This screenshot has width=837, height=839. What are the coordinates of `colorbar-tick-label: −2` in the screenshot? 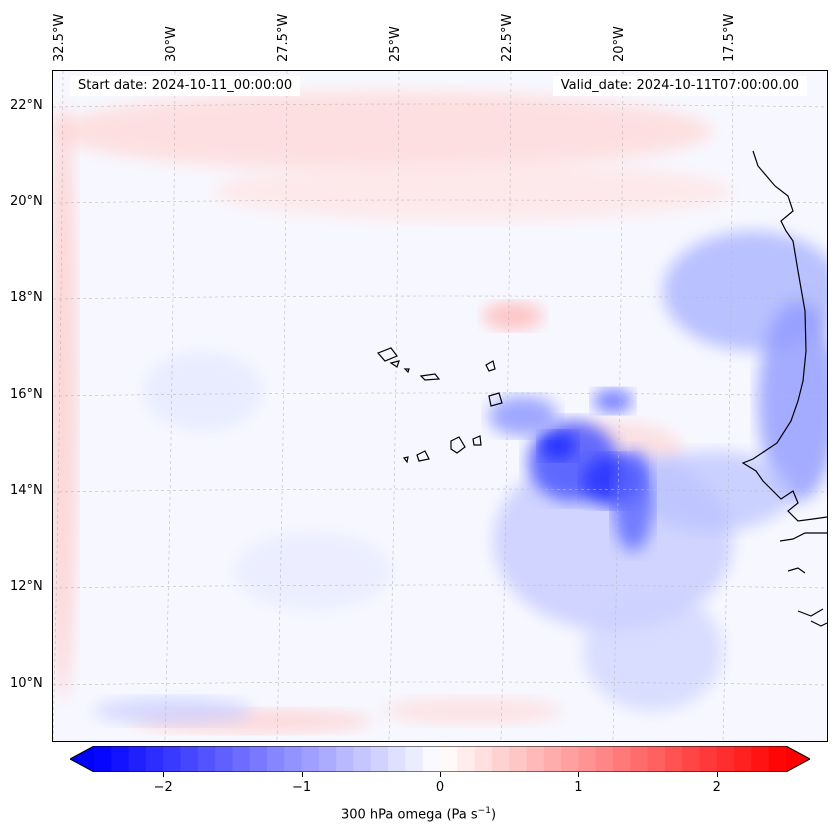 It's located at (163, 787).